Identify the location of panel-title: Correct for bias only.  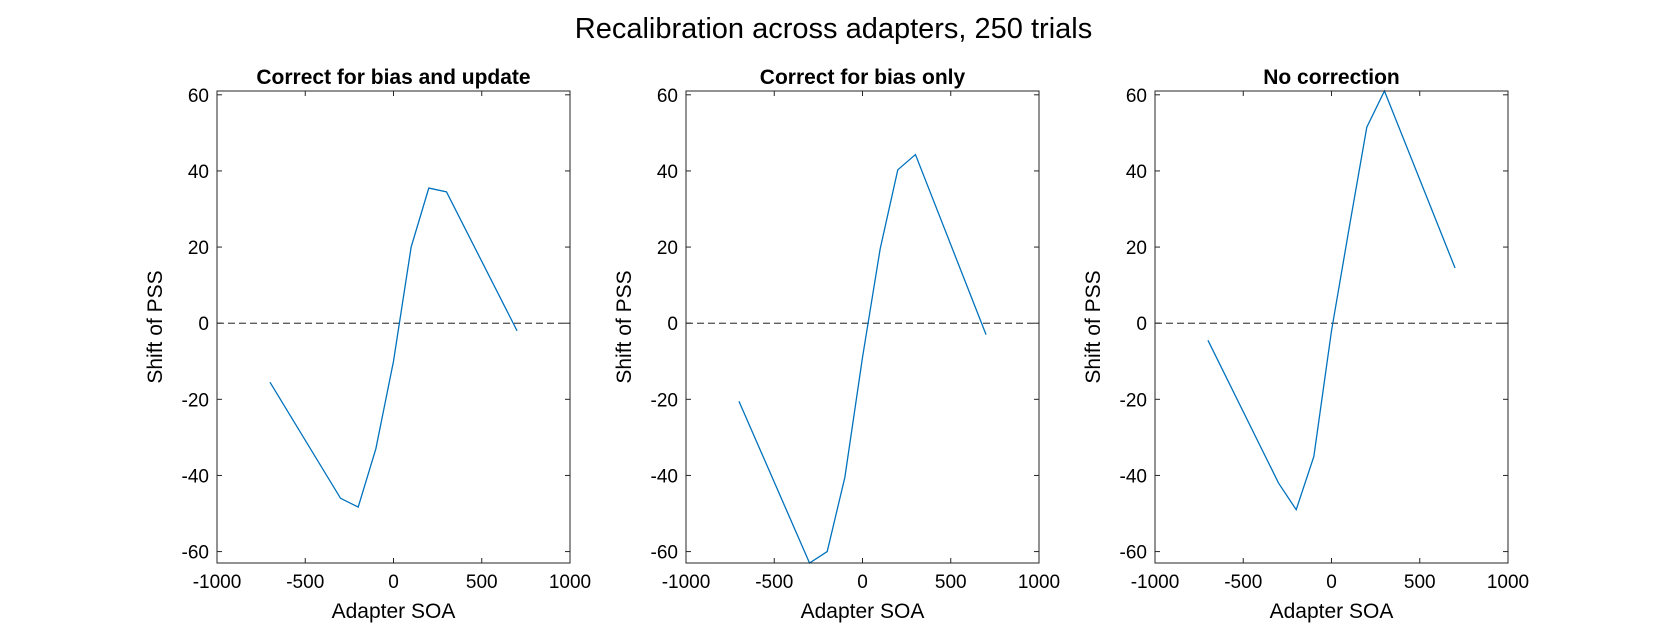
(863, 77).